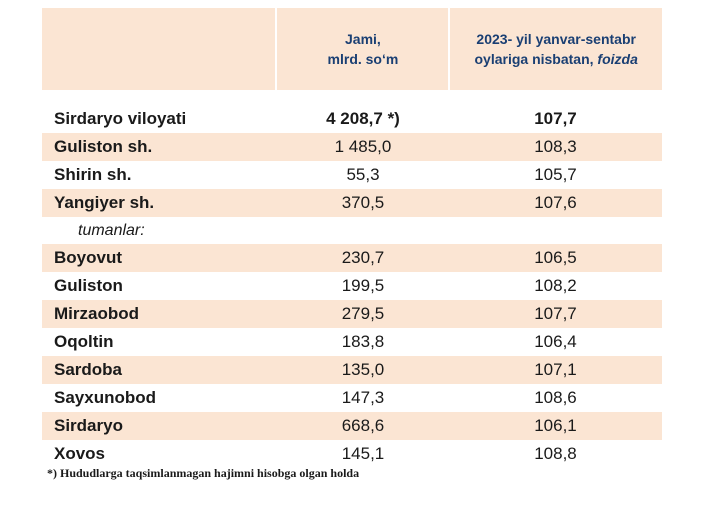  I want to click on region-name: Yangiyer sh., so click(104, 202).